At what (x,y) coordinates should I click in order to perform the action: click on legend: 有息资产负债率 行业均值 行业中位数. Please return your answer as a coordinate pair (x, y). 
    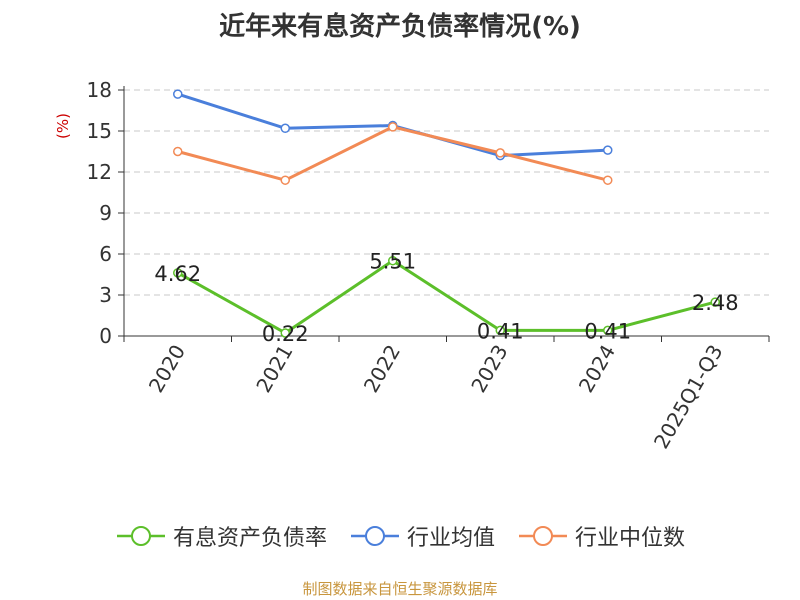
    Looking at the image, I should click on (400, 536).